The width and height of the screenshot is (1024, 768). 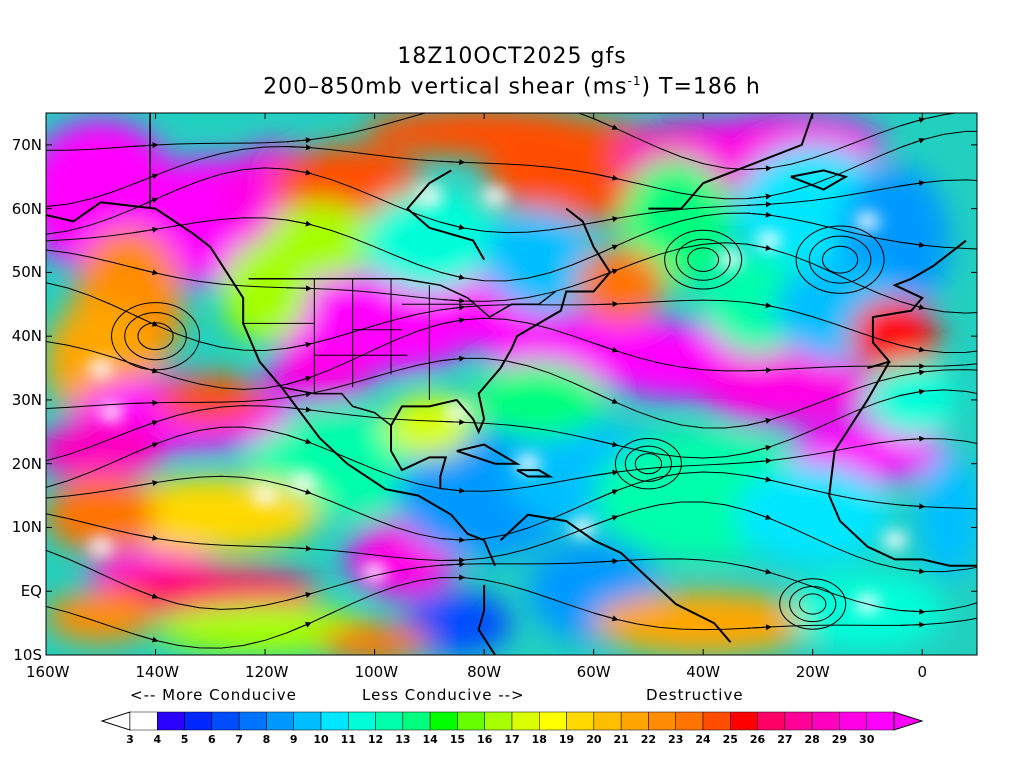 I want to click on legend-tick: 16, so click(x=485, y=739).